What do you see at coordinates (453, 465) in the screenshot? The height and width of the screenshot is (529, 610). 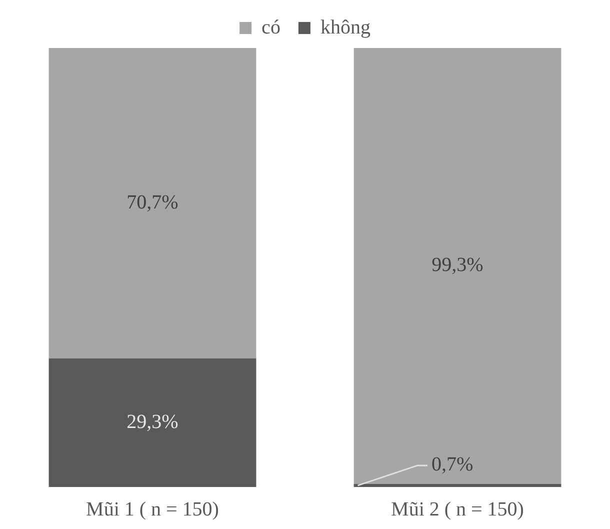 I see `data-label: 0,7%` at bounding box center [453, 465].